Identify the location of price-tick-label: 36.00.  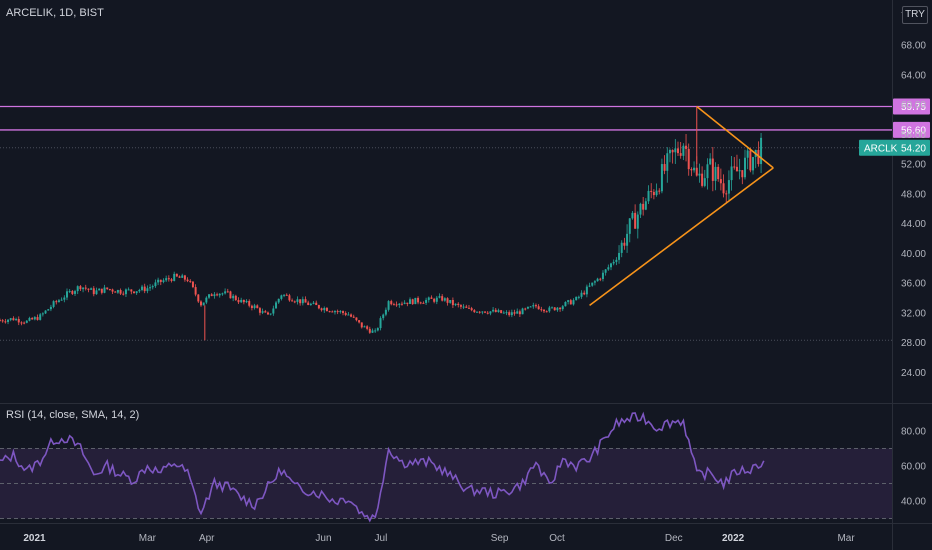
(913, 284).